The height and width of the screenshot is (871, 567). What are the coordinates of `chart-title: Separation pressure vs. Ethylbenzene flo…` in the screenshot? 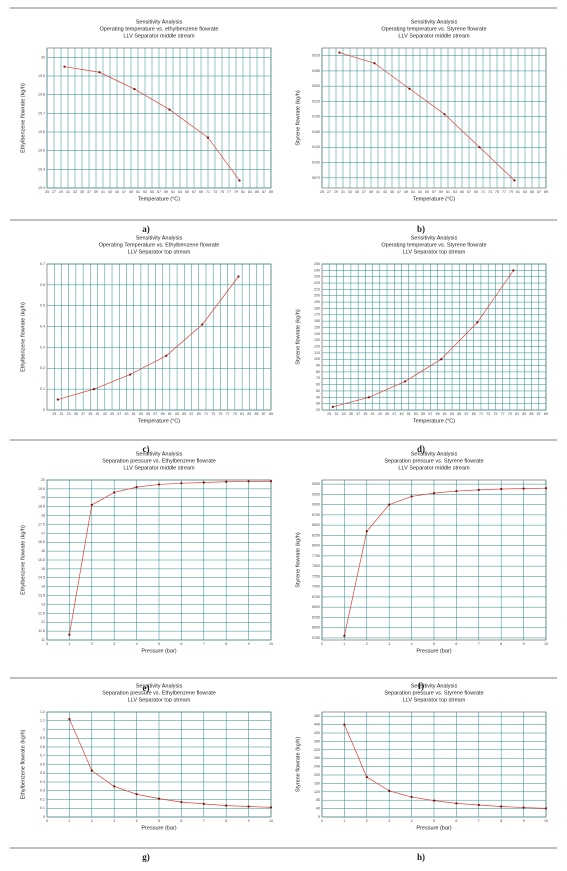 It's located at (159, 693).